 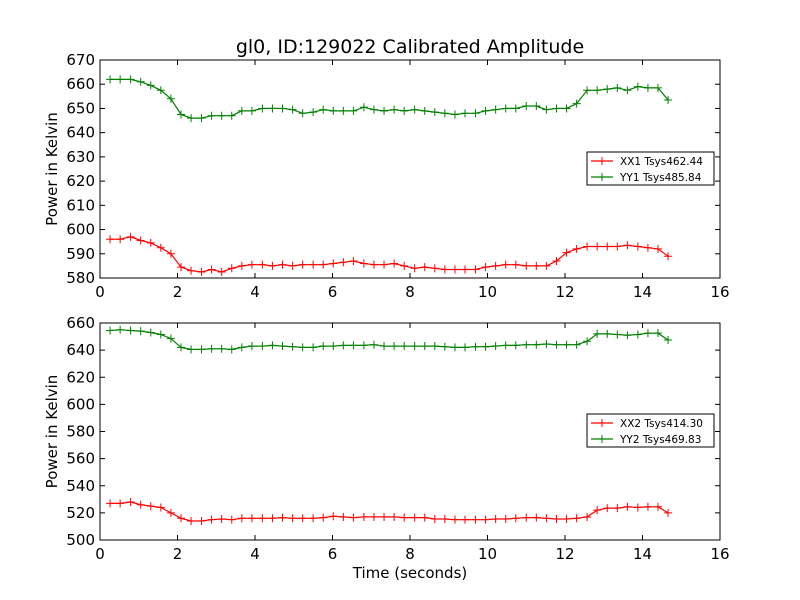 I want to click on x-tick-label: 12, so click(x=564, y=292).